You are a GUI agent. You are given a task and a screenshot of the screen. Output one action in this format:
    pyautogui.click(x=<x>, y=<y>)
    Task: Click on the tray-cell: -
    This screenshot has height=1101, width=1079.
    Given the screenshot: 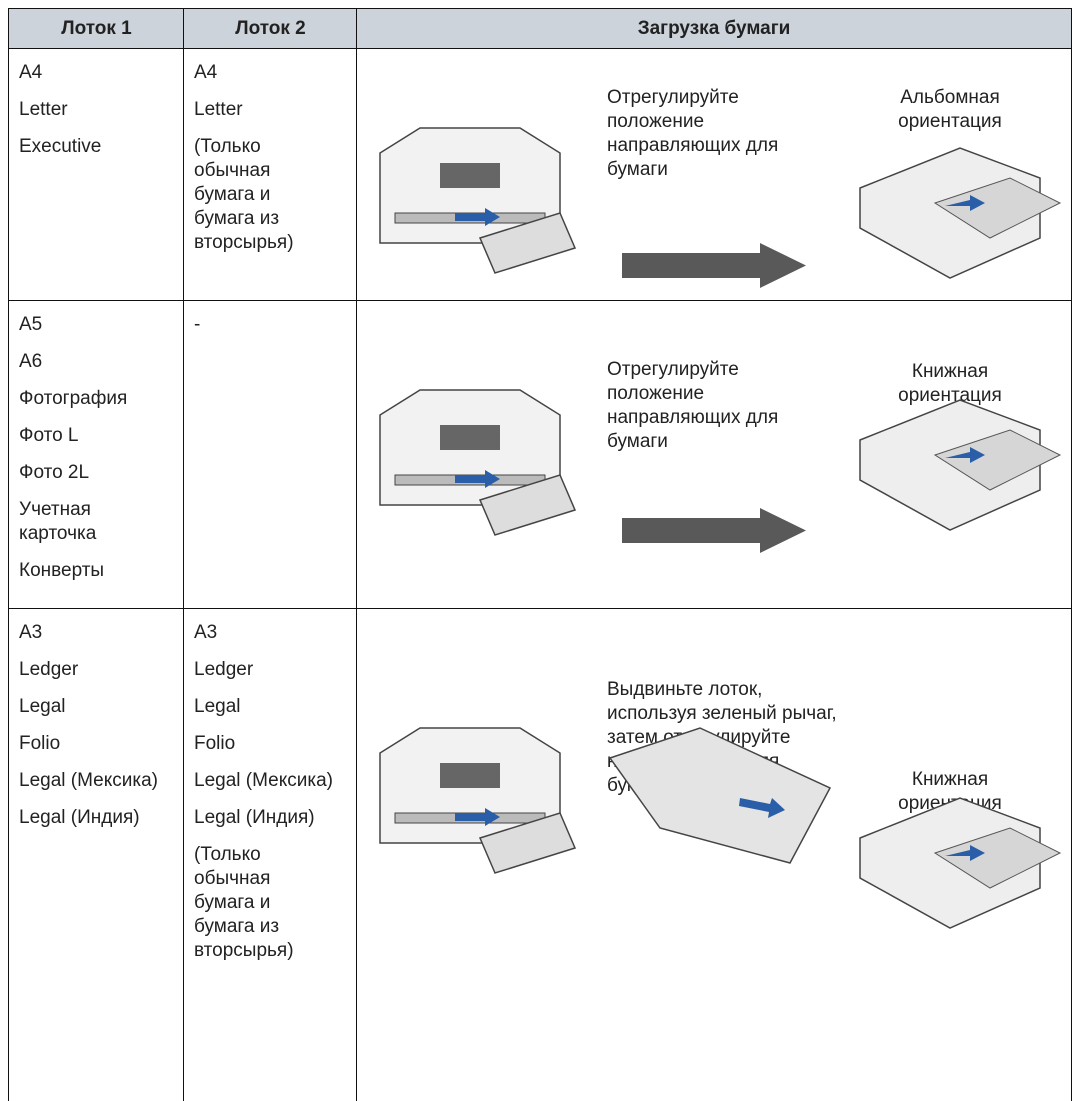 What is the action you would take?
    pyautogui.click(x=270, y=454)
    